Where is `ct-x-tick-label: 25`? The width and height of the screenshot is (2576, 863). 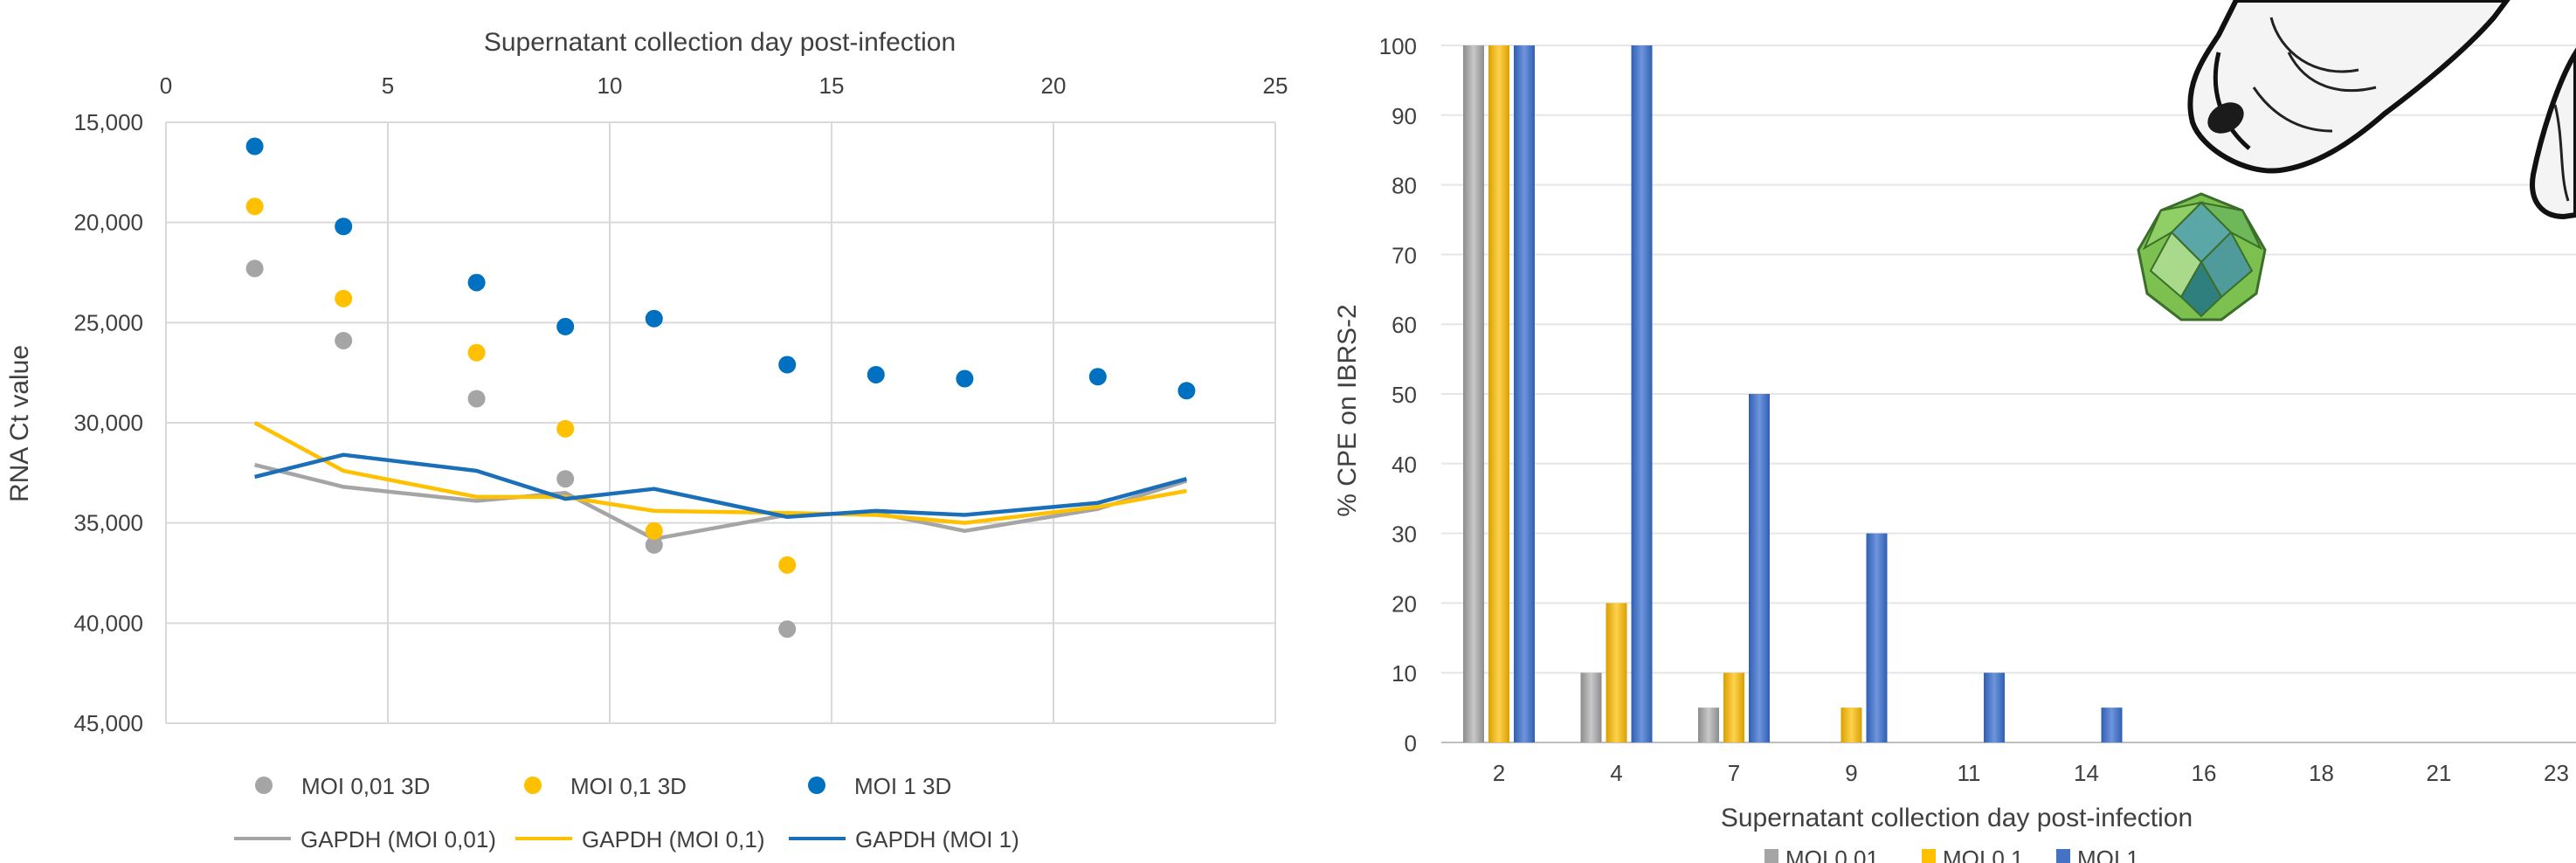
ct-x-tick-label: 25 is located at coordinates (1275, 85).